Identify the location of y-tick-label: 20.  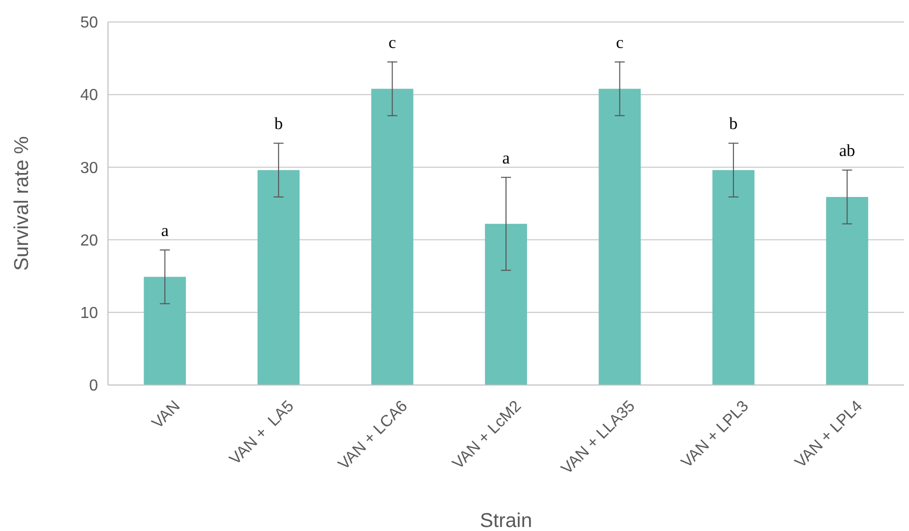
(89, 241).